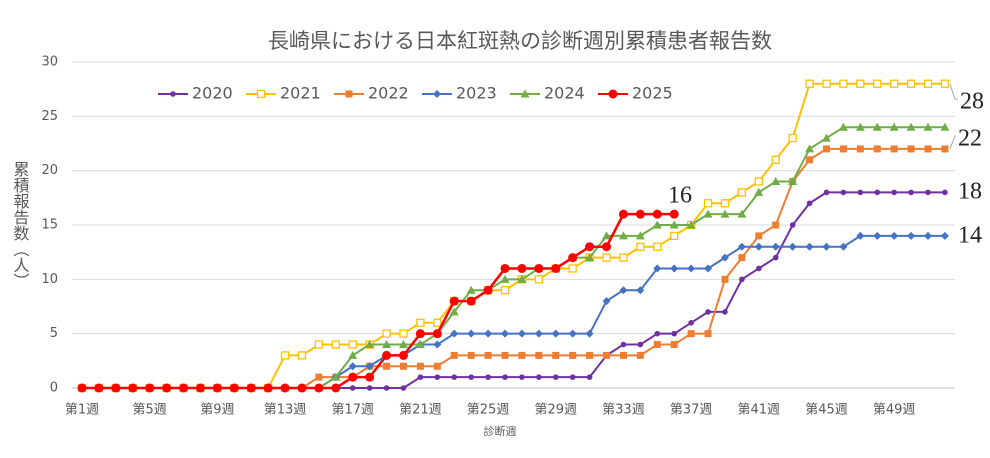 The width and height of the screenshot is (990, 458). Describe the element at coordinates (388, 93) in the screenshot. I see `legend-label: 2022` at that location.